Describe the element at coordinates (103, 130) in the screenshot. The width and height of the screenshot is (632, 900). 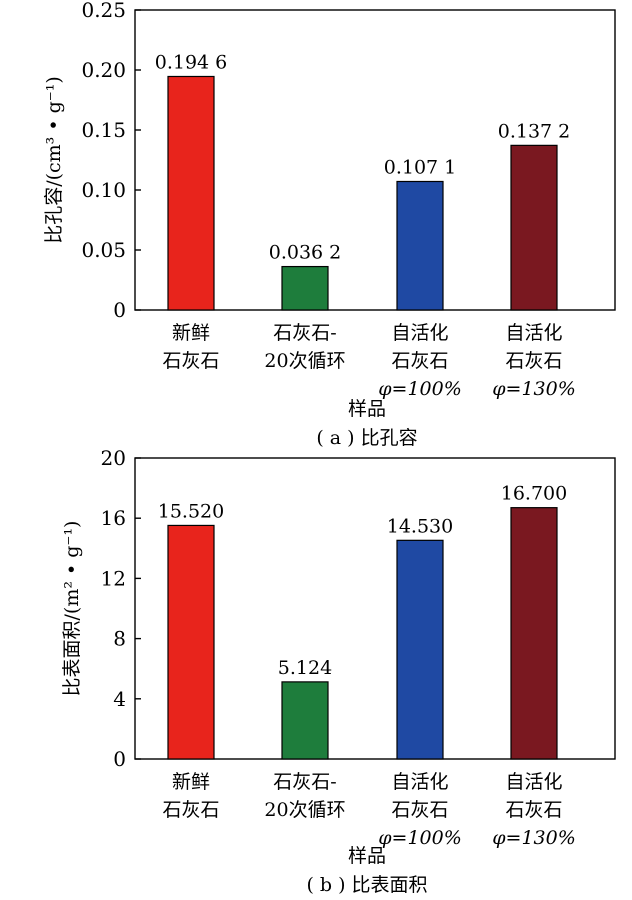
I see `y-tick-label: 0.15` at that location.